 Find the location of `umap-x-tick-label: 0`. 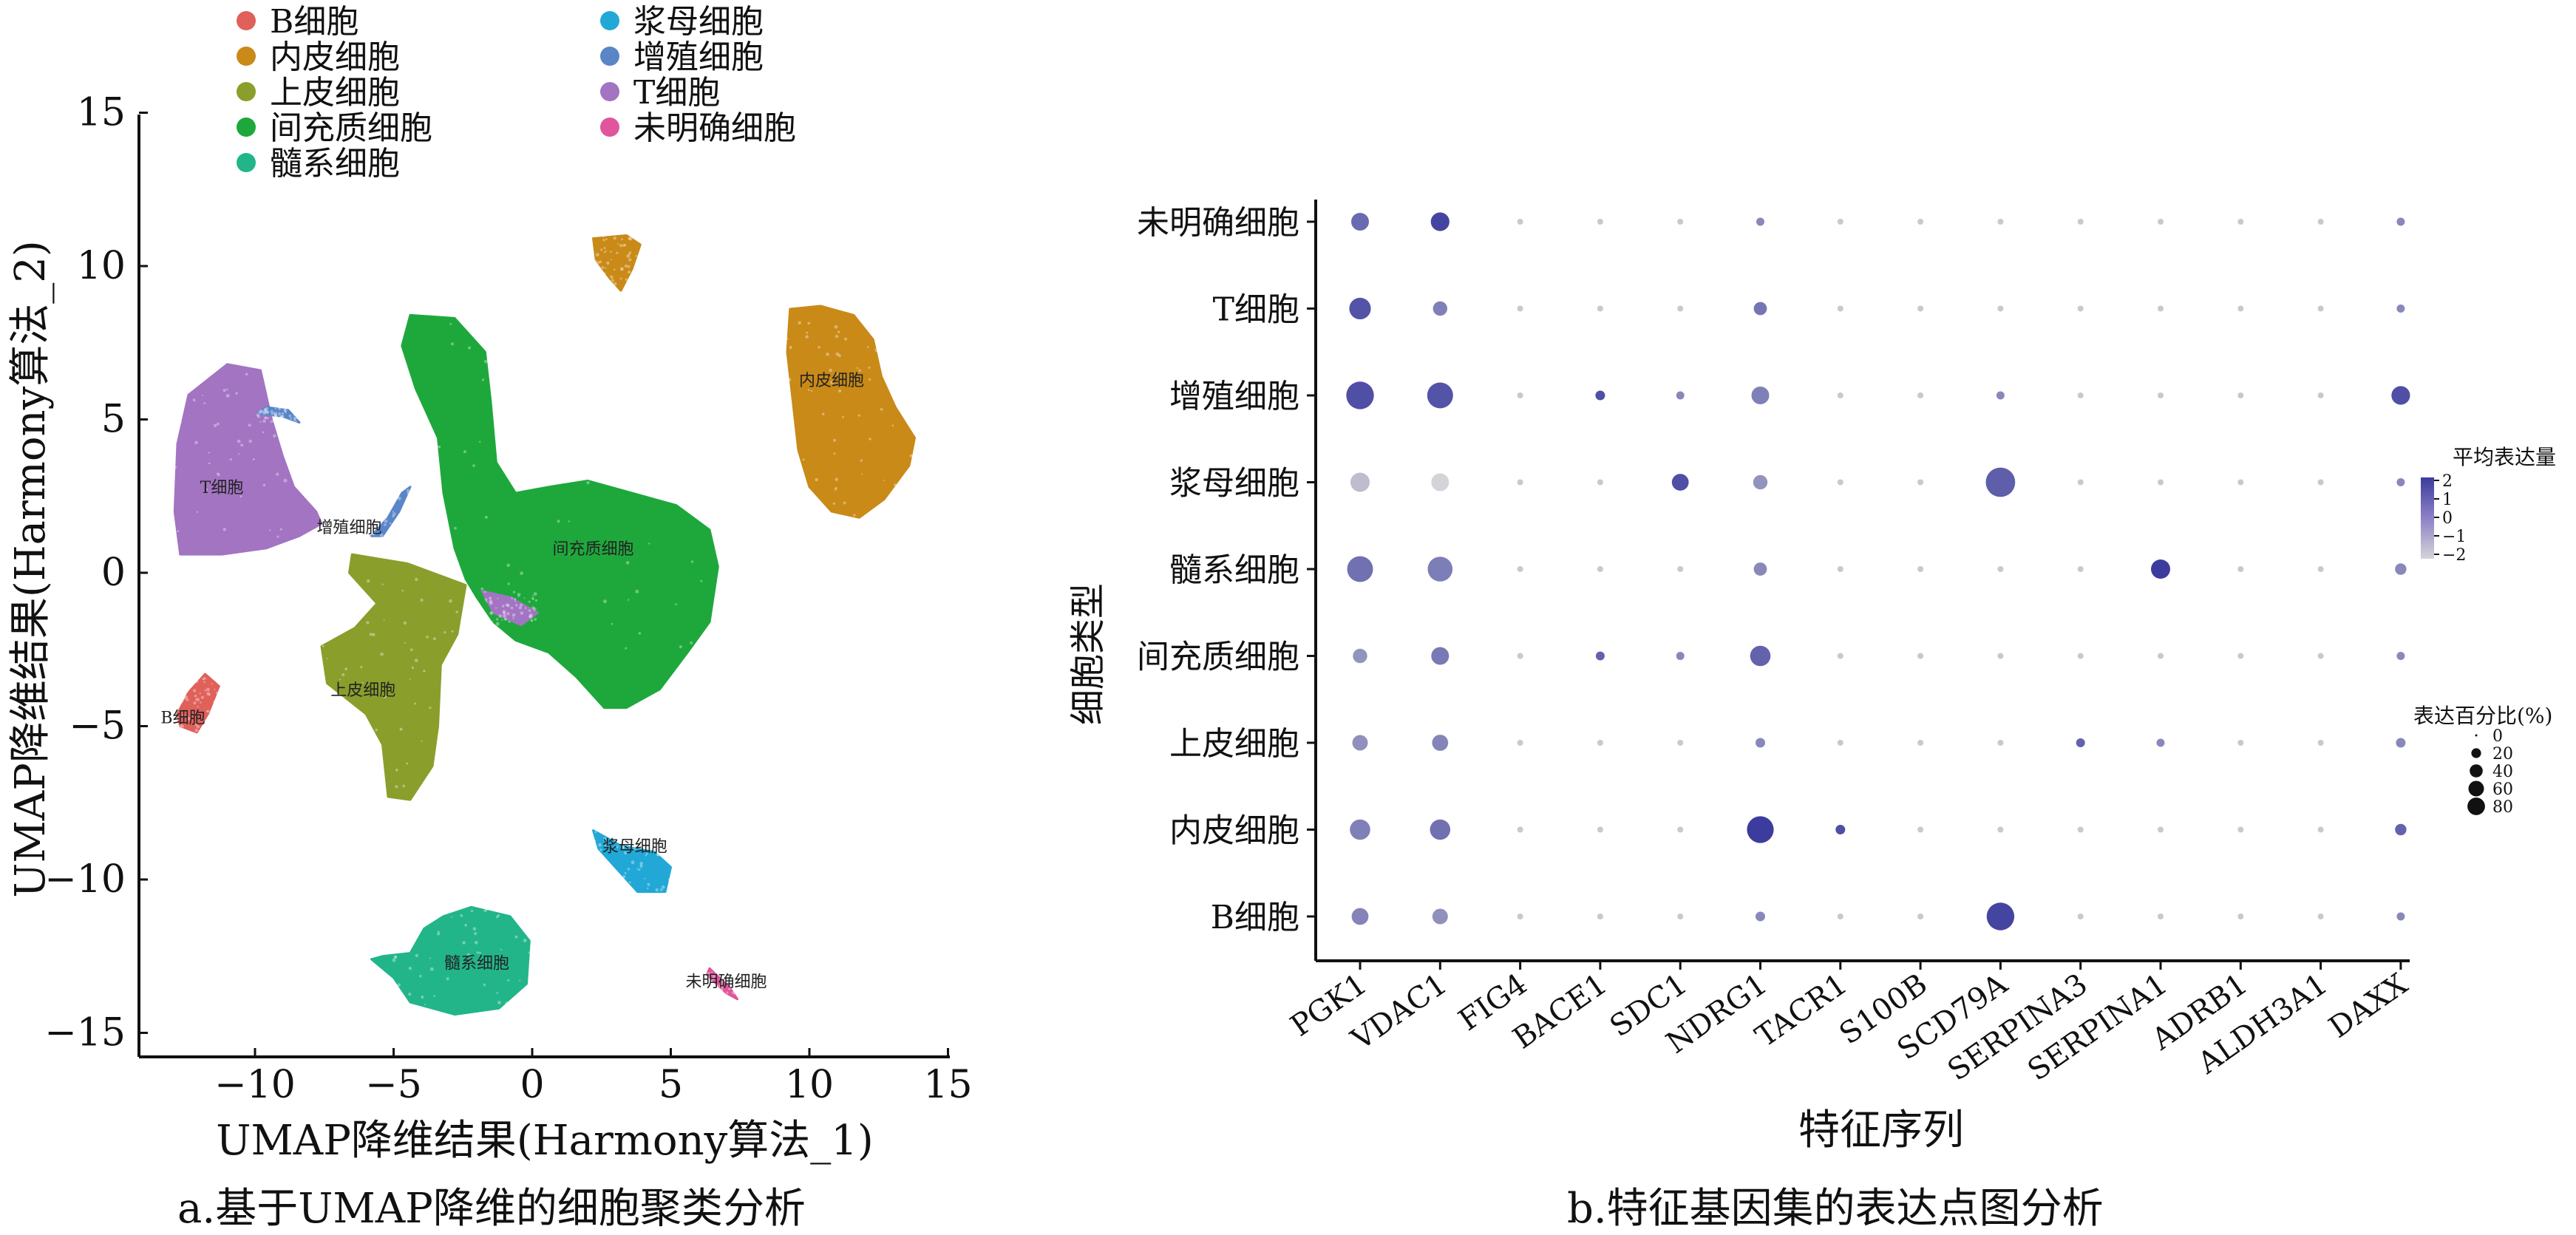

umap-x-tick-label: 0 is located at coordinates (532, 1085).